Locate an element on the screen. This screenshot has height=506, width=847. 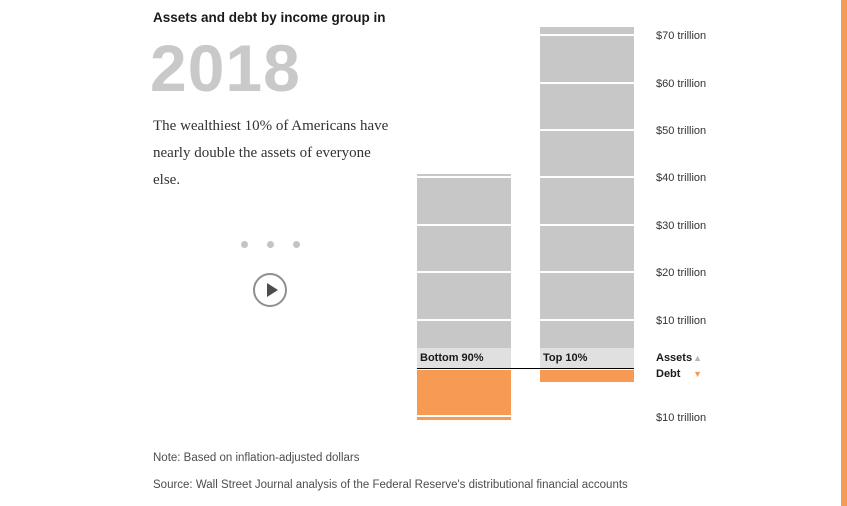
debt-direction-icon: ▼ is located at coordinates (697, 373).